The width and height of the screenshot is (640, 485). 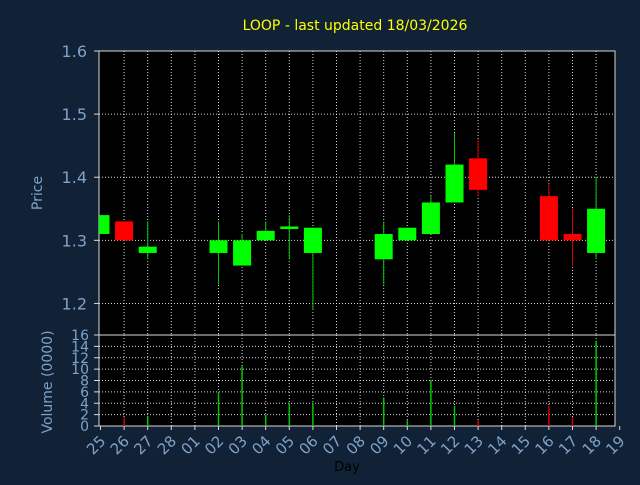 What do you see at coordinates (74, 240) in the screenshot?
I see `price-tick-label: 1.3` at bounding box center [74, 240].